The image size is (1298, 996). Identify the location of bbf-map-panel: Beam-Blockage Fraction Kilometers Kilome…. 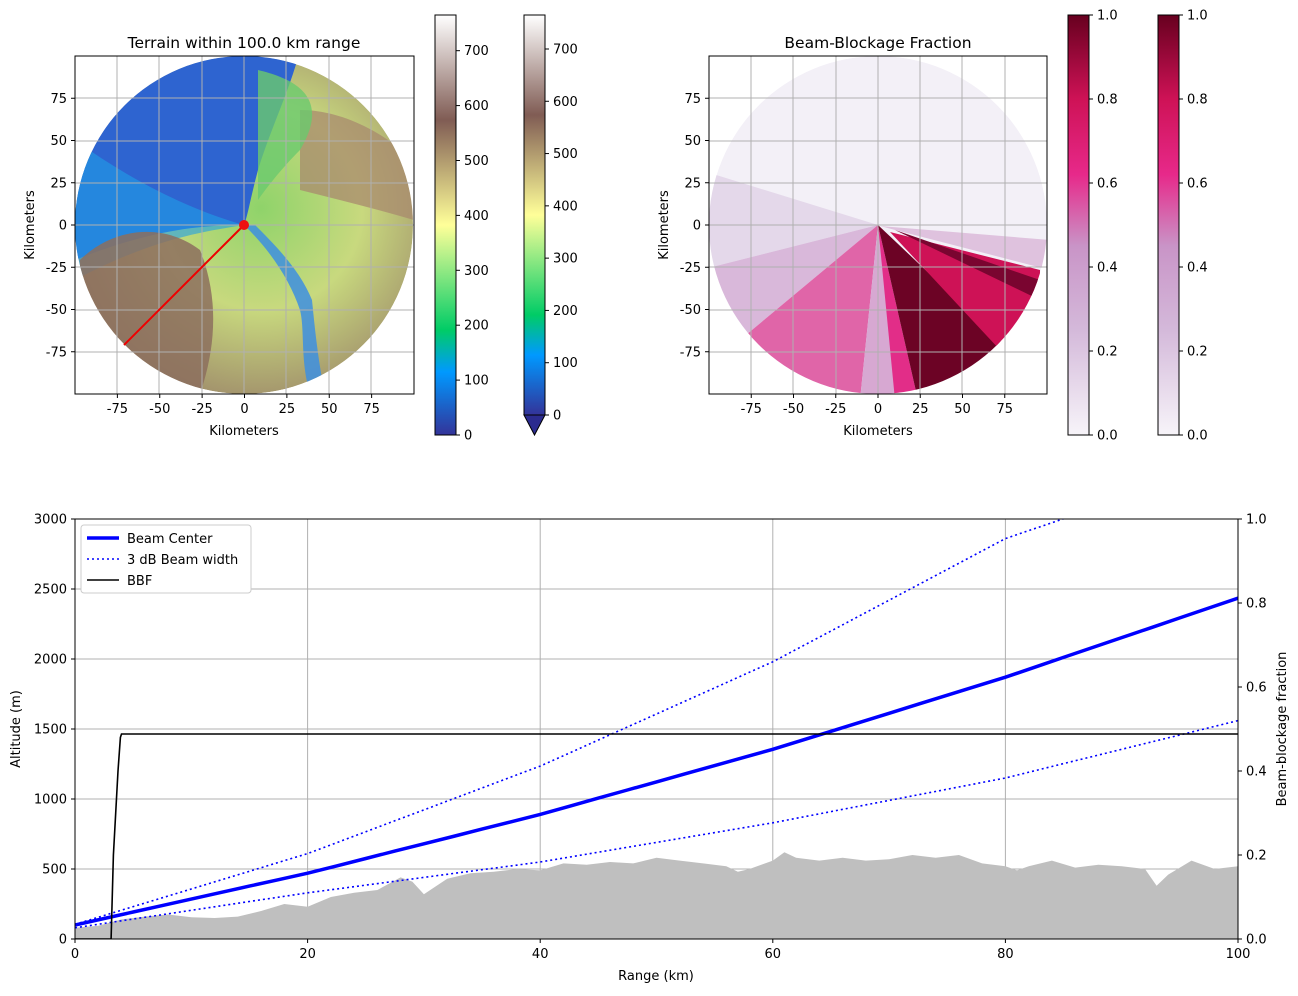
(852, 236).